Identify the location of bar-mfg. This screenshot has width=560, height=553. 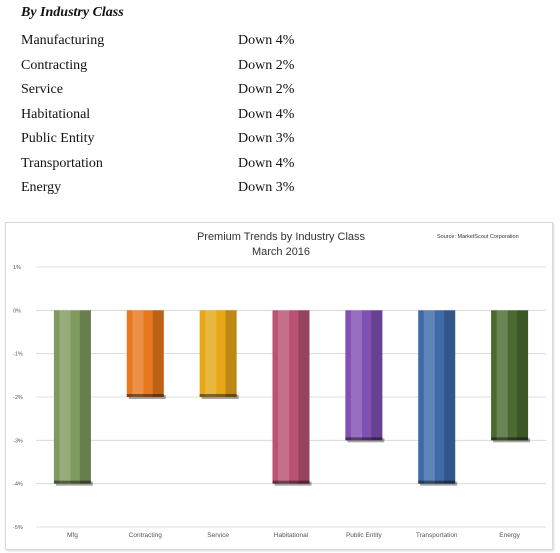
(72, 397).